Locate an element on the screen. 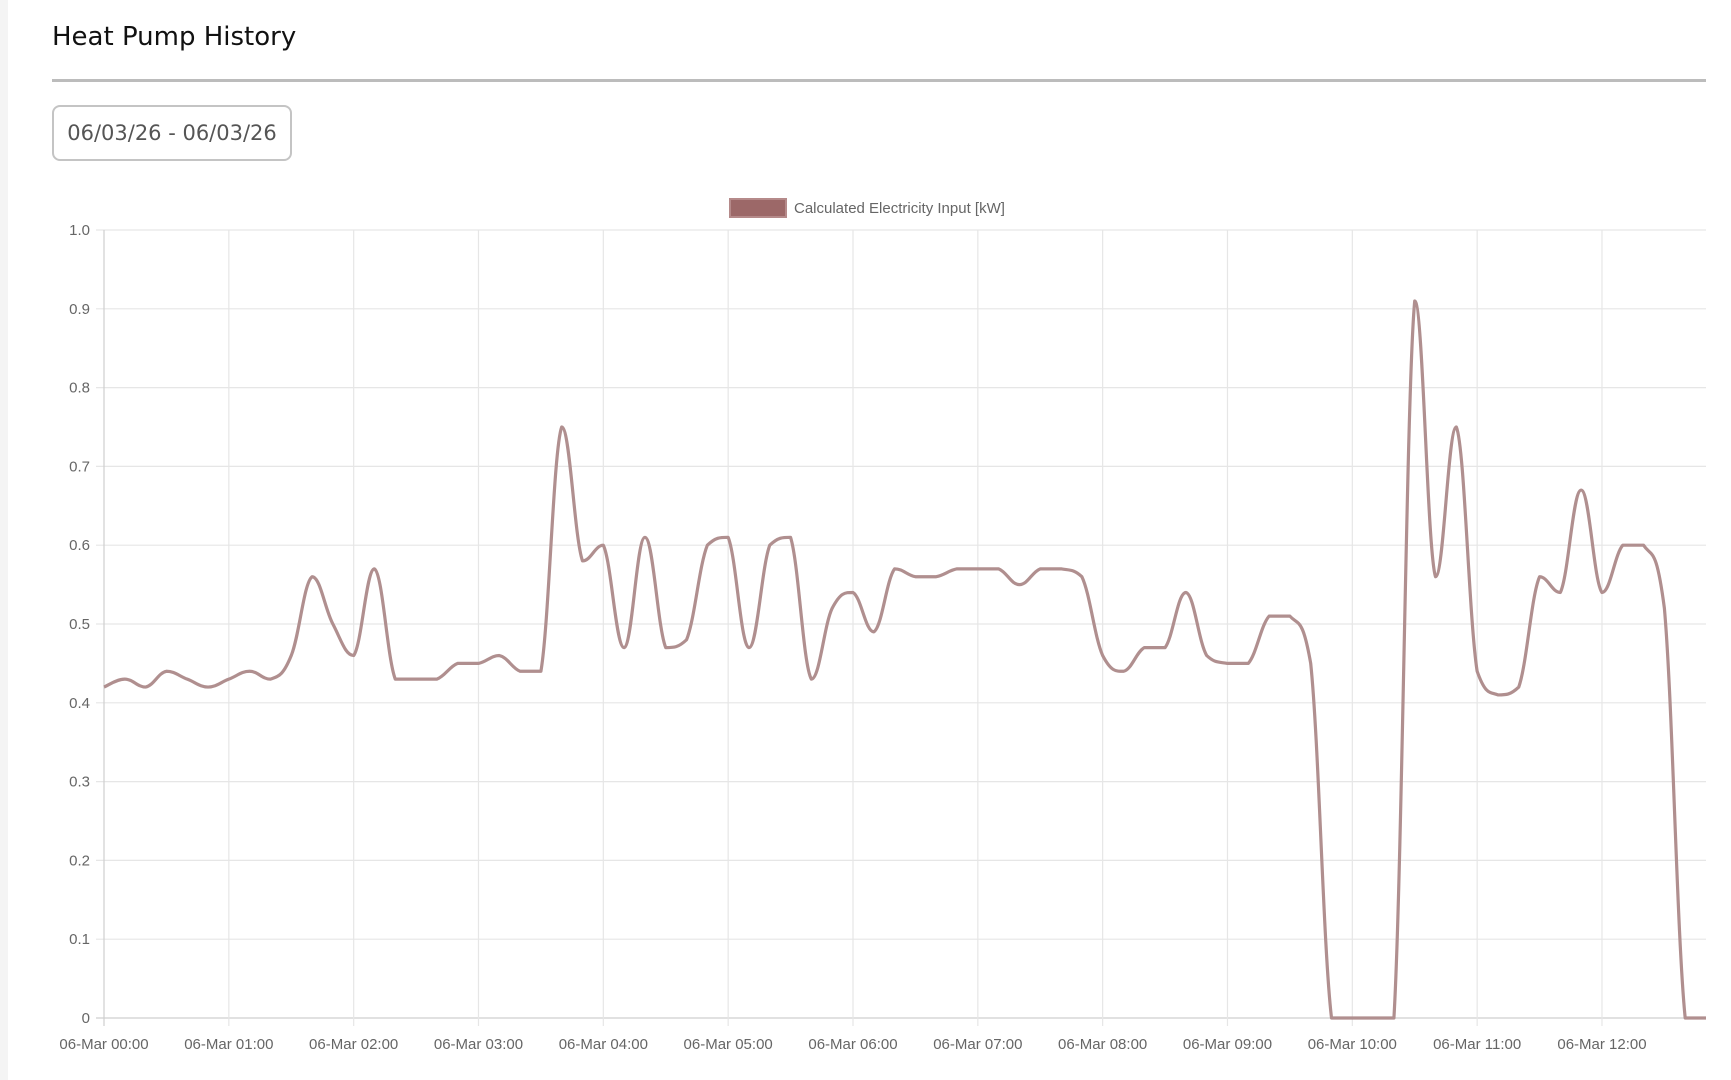  legend-label: Calculated Electricity Input [kW] is located at coordinates (899, 208).